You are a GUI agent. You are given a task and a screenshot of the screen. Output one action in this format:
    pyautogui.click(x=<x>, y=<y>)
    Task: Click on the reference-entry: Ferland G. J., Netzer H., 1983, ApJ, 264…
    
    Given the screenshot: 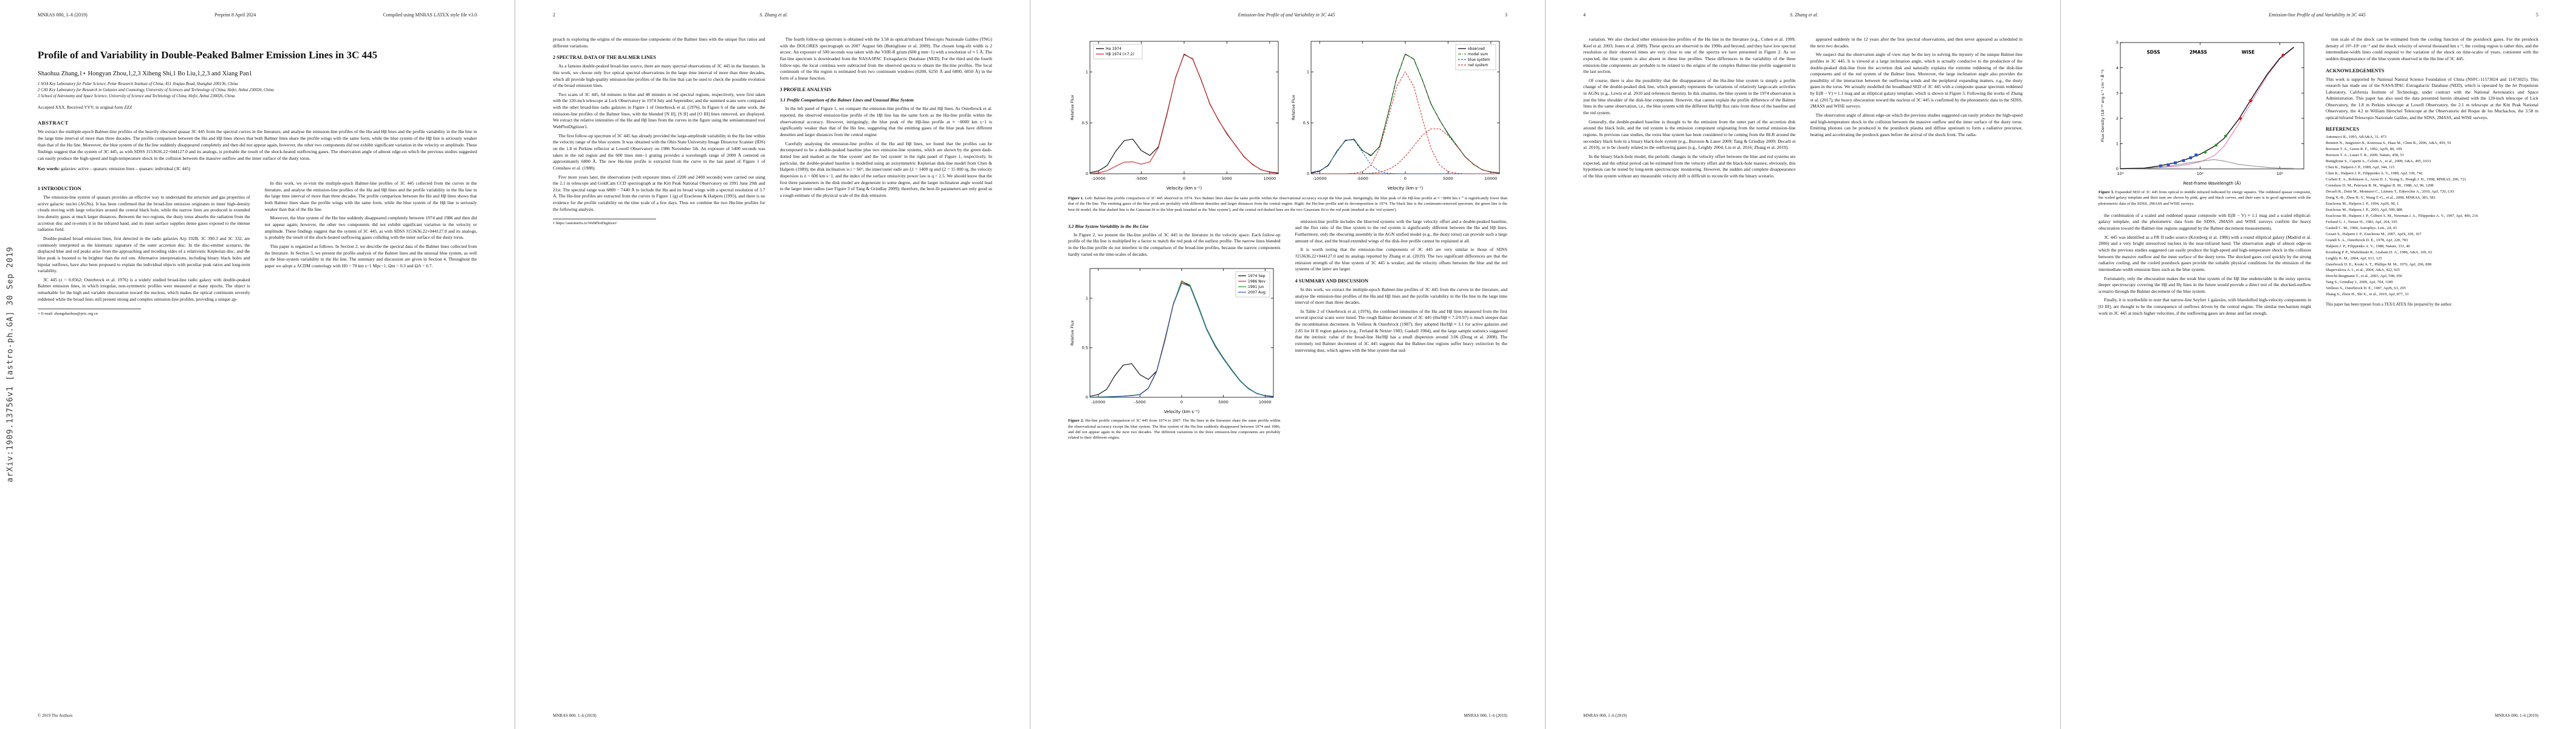 What is the action you would take?
    pyautogui.click(x=2361, y=222)
    